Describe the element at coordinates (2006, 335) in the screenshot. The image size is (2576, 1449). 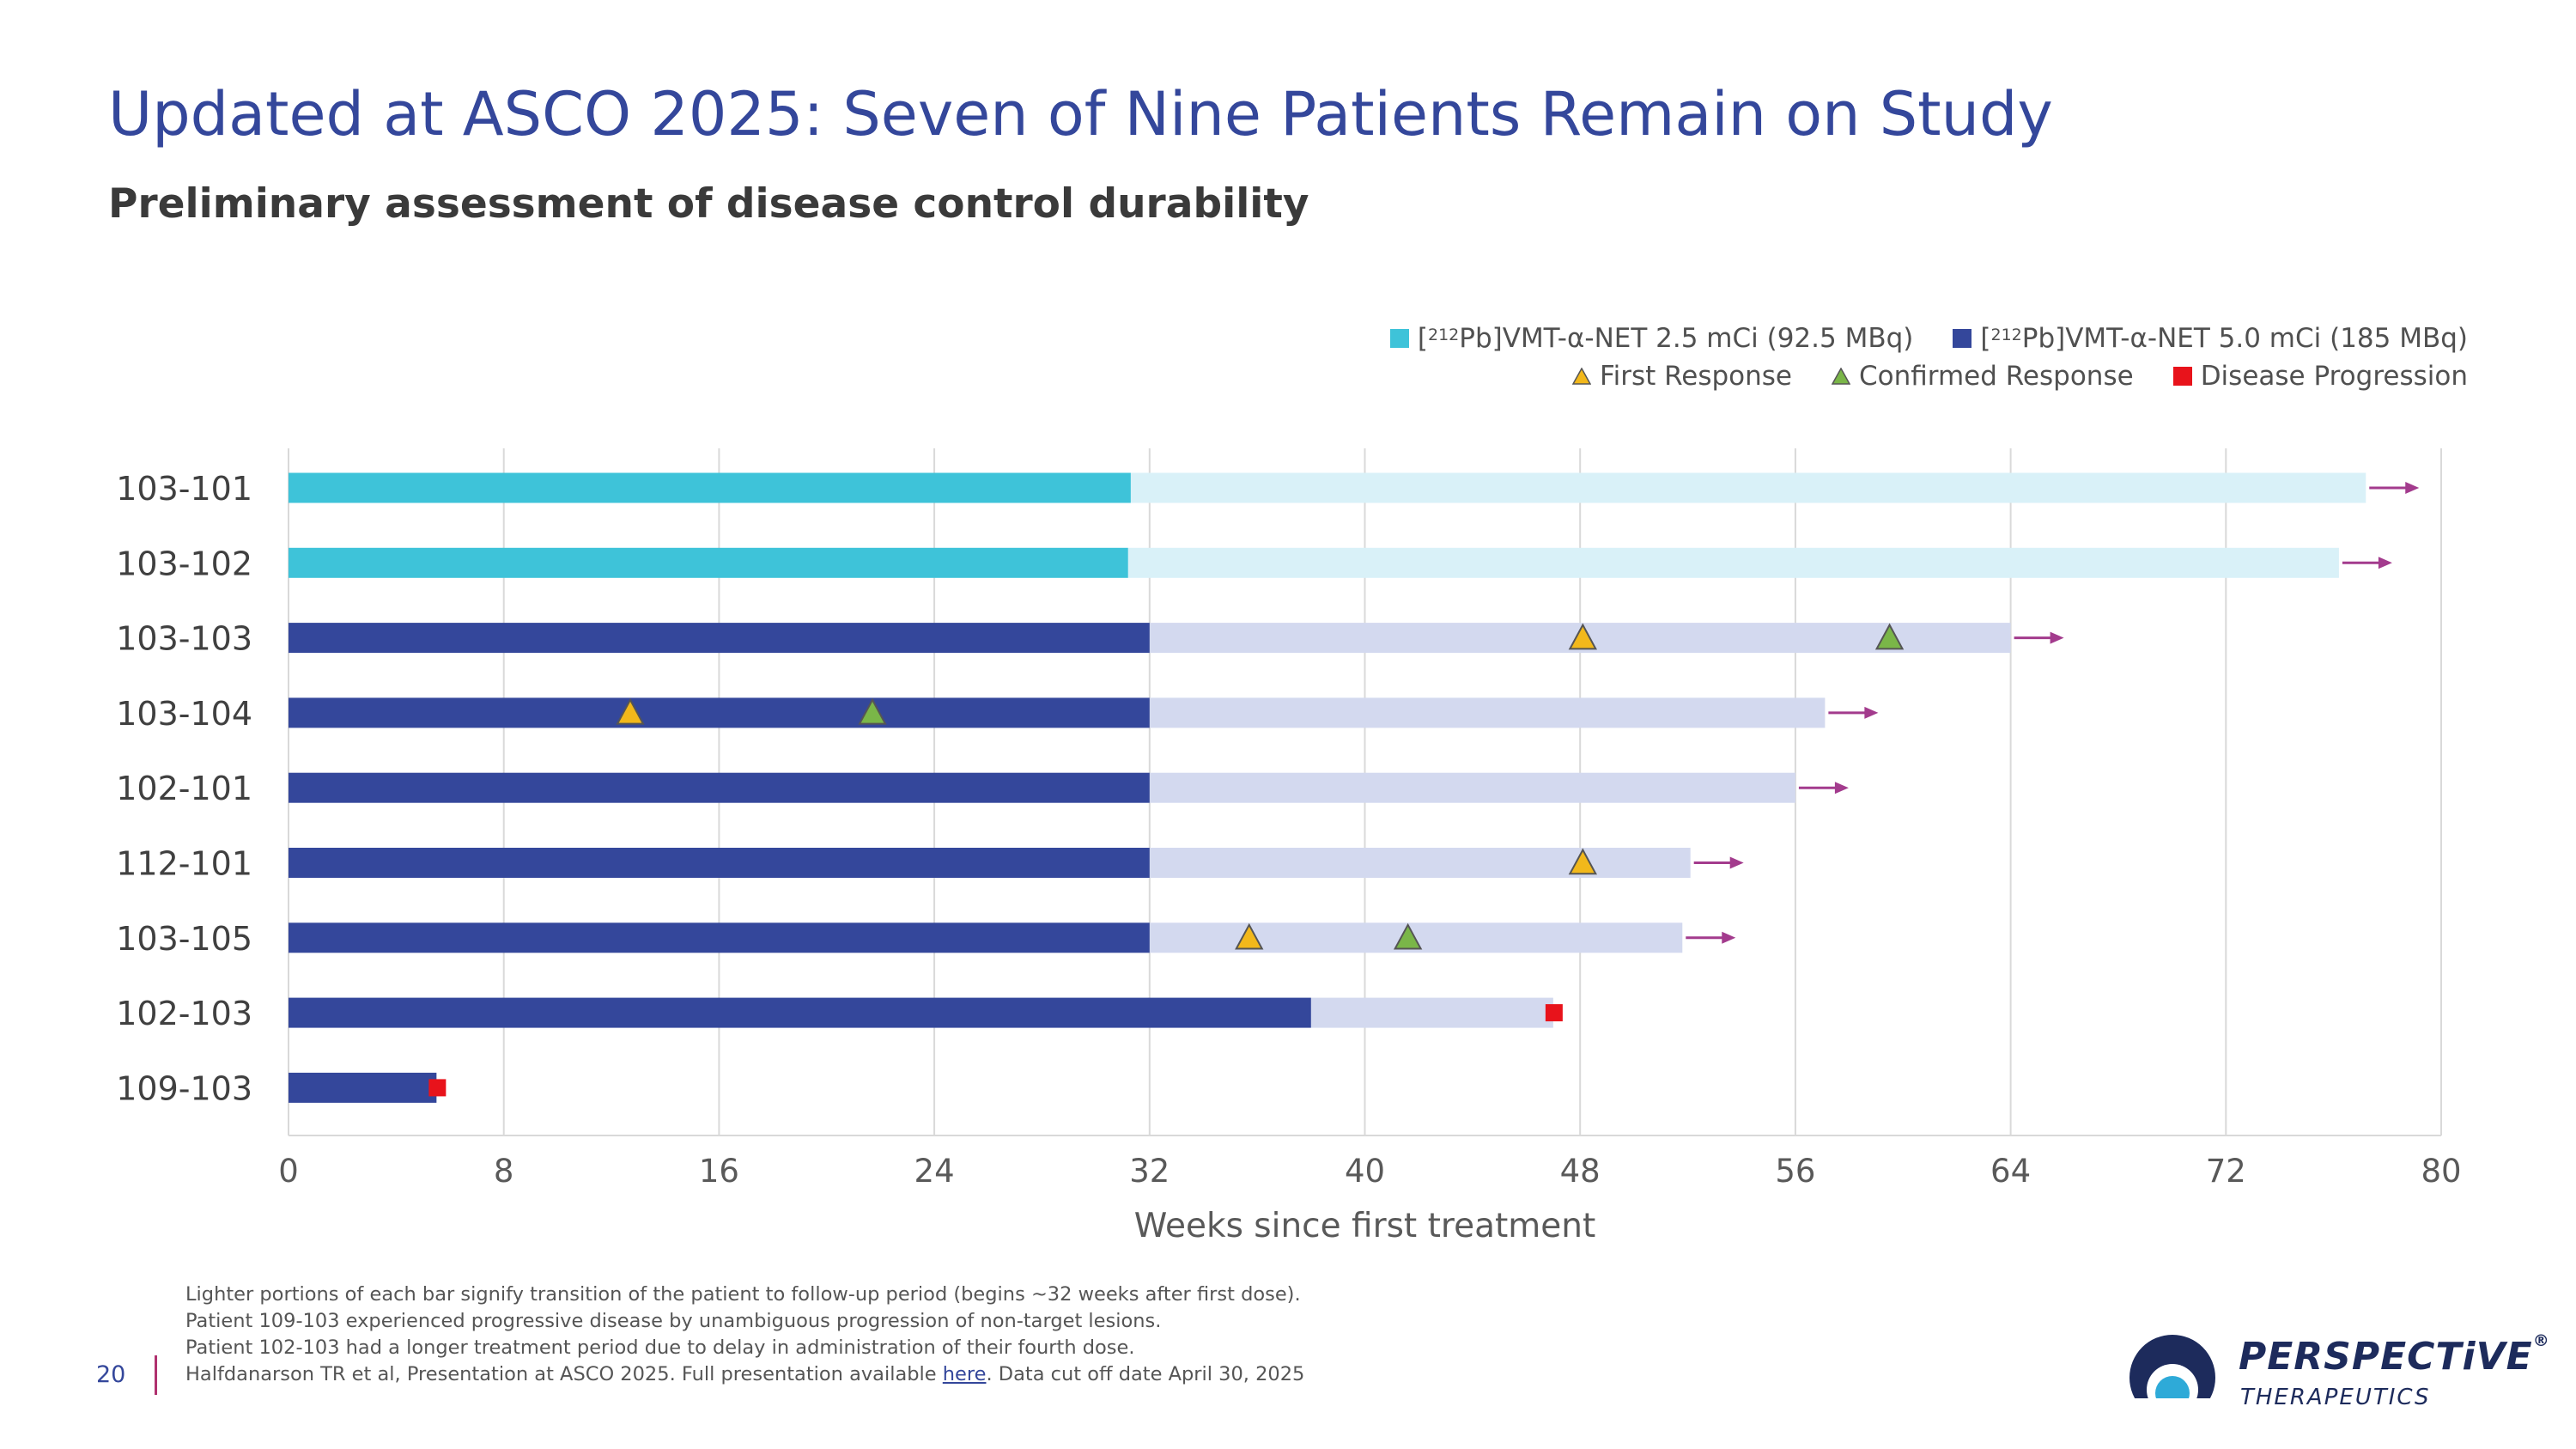
I see `legend-dose-high-sup: 212` at that location.